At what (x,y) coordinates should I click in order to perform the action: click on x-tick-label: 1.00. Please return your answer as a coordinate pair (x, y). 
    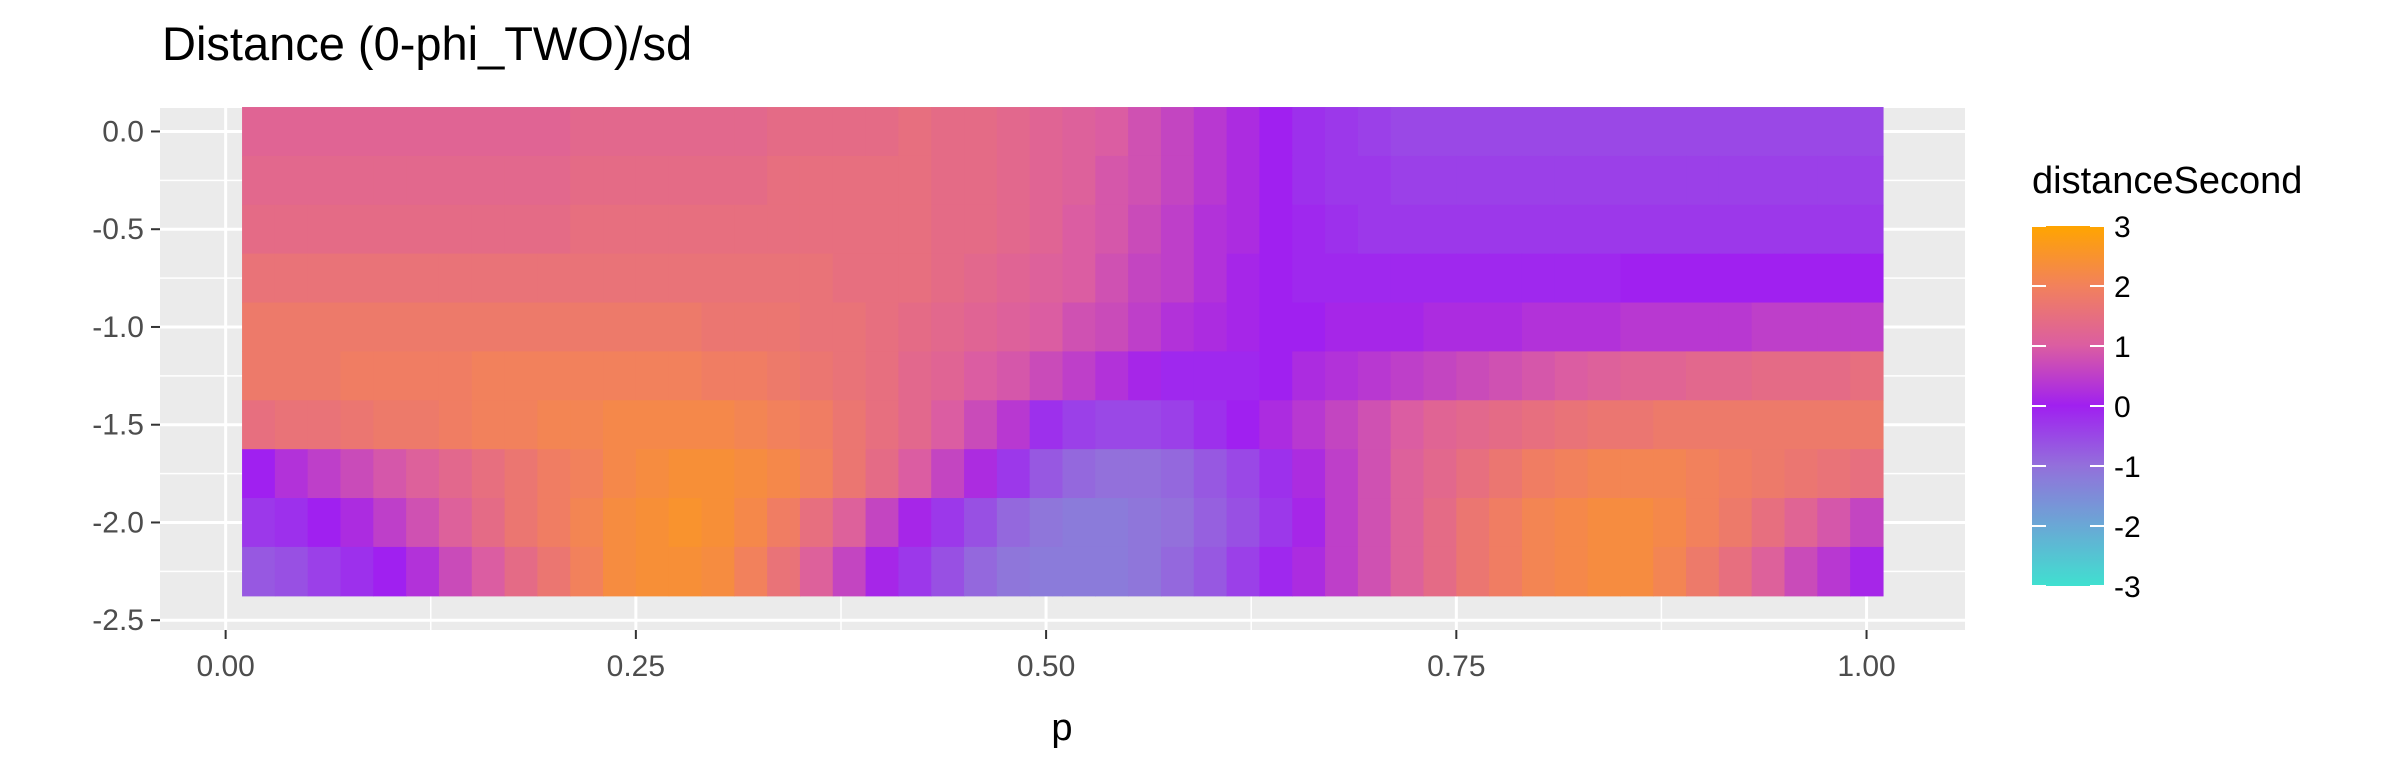
    Looking at the image, I should click on (1866, 666).